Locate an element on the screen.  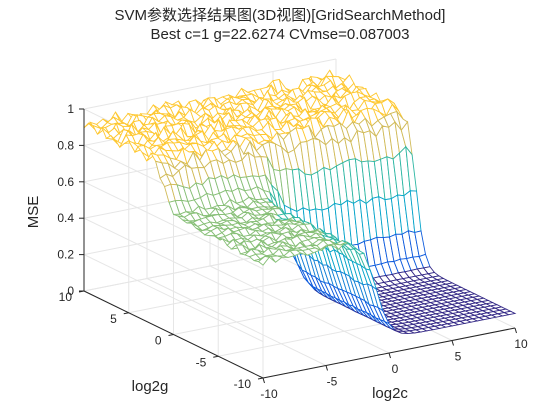
z-tick-label: 0.2 is located at coordinates (65, 255).